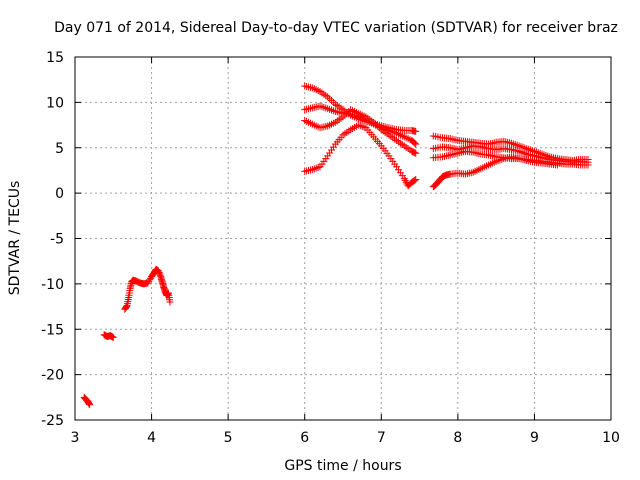 This screenshot has width=640, height=480. Describe the element at coordinates (52, 421) in the screenshot. I see `y-tick-label: -25` at that location.